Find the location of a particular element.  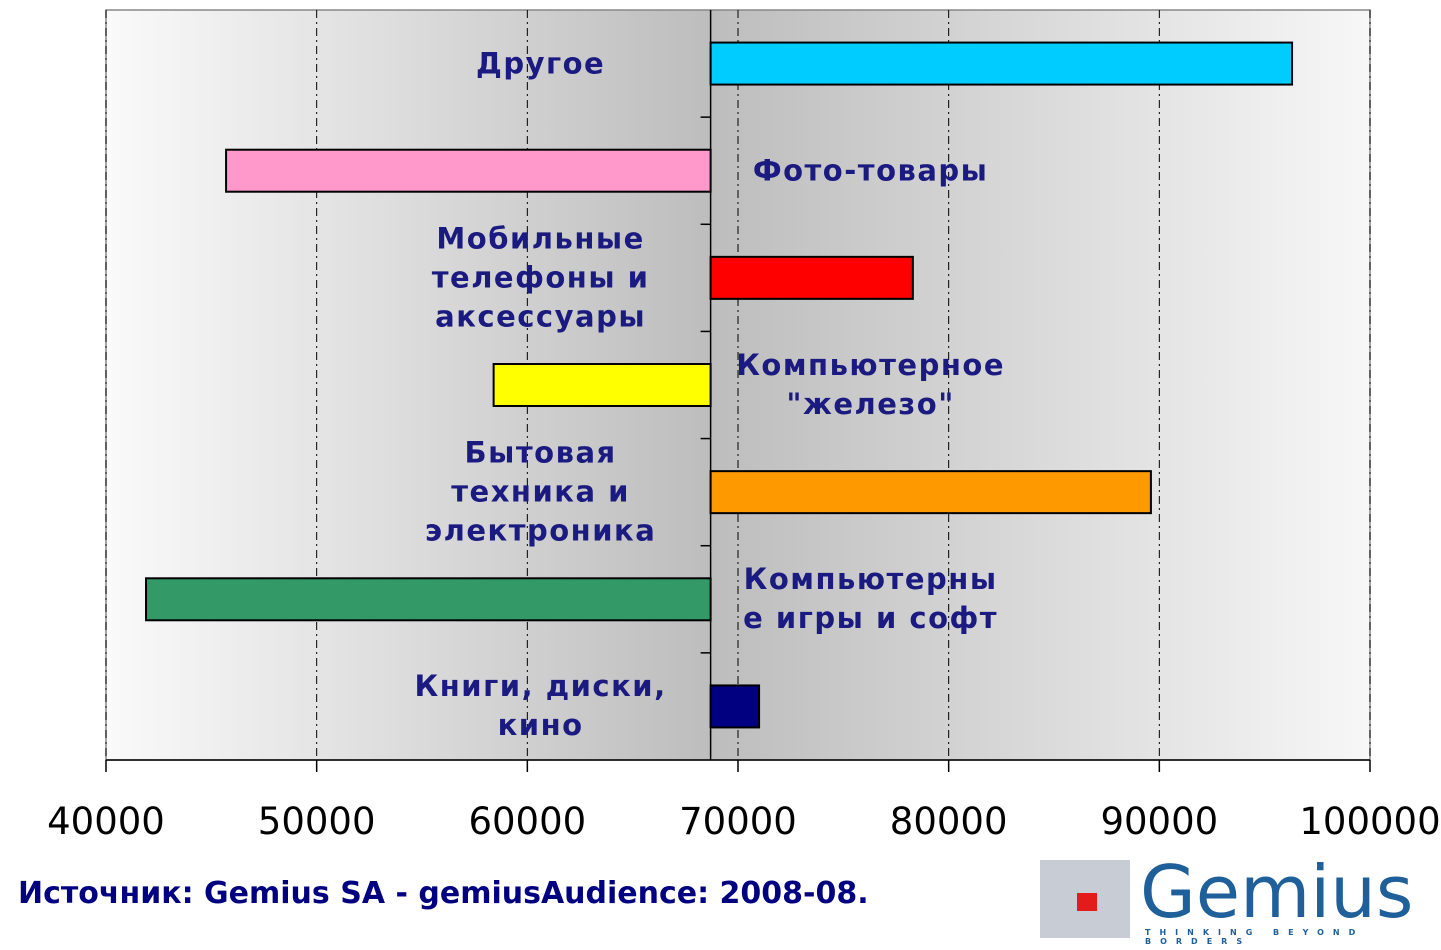

x-tick-label: 70000 is located at coordinates (738, 821).